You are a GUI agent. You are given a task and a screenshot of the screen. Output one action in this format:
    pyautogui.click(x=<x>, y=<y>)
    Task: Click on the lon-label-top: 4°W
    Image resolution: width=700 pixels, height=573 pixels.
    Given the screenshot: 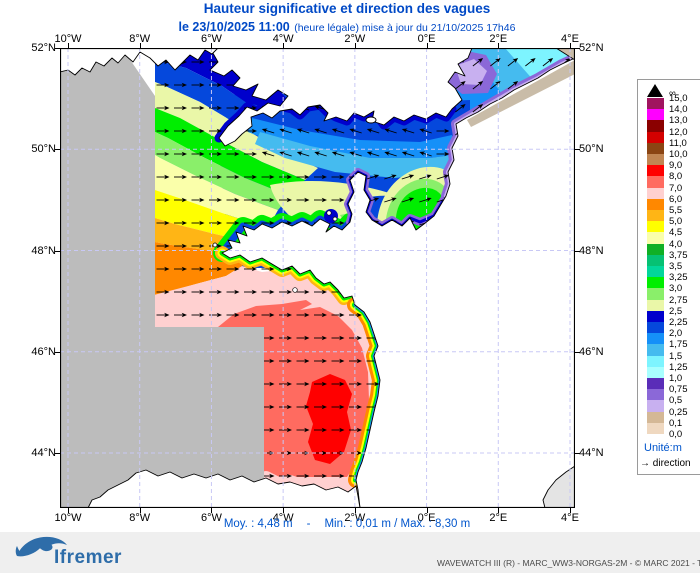 What is the action you would take?
    pyautogui.click(x=283, y=39)
    